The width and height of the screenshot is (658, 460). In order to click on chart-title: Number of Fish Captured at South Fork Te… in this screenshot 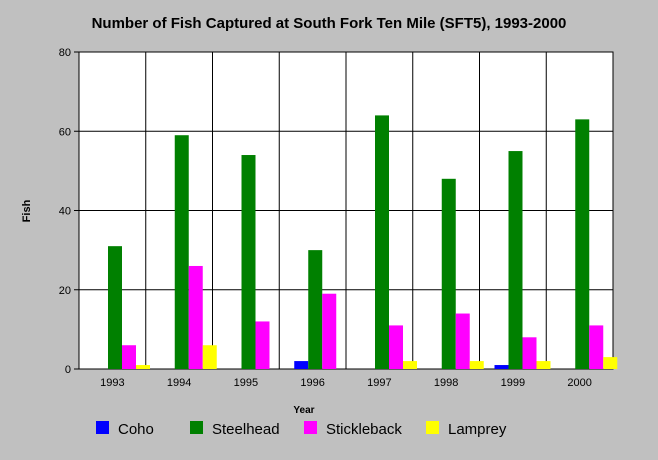, I will do `click(329, 23)`.